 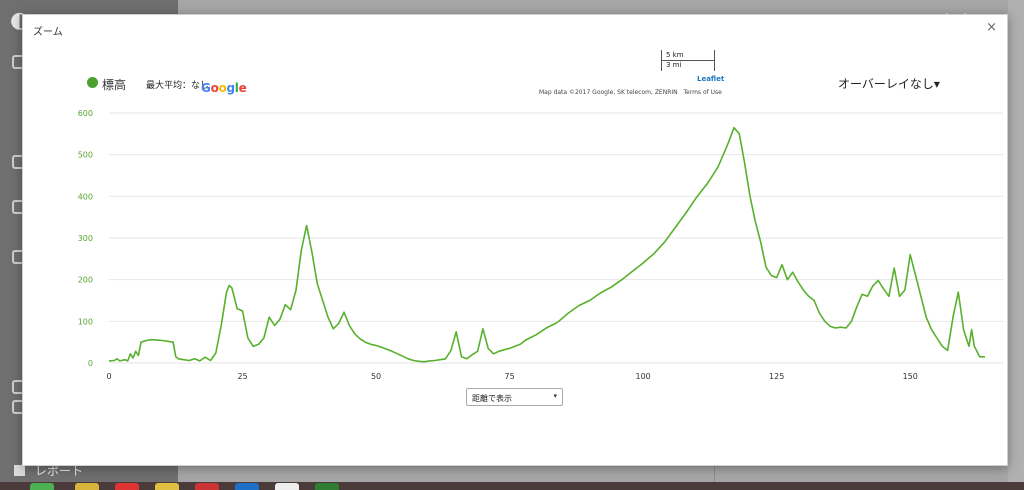 I want to click on y-tick-label: 100, so click(x=85, y=321).